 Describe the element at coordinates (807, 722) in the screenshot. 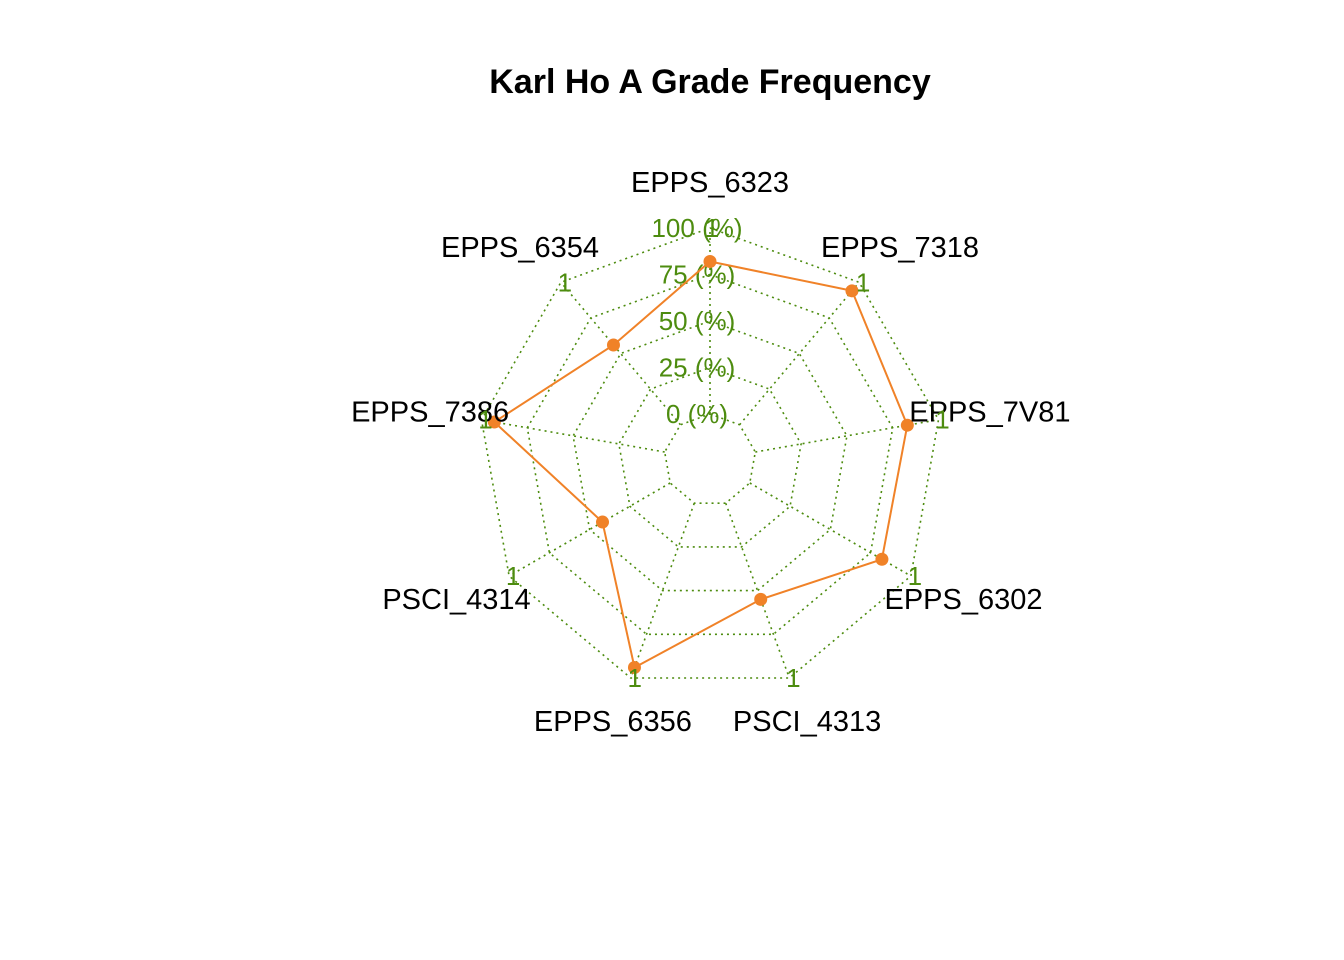

I see `axis-label-PSCI_4313: PSCI_4313` at that location.